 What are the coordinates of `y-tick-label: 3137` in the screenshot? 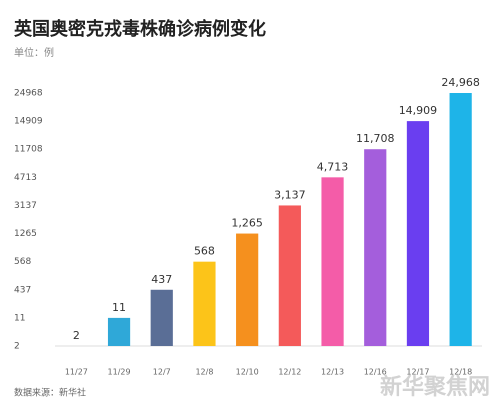 It's located at (25, 206).